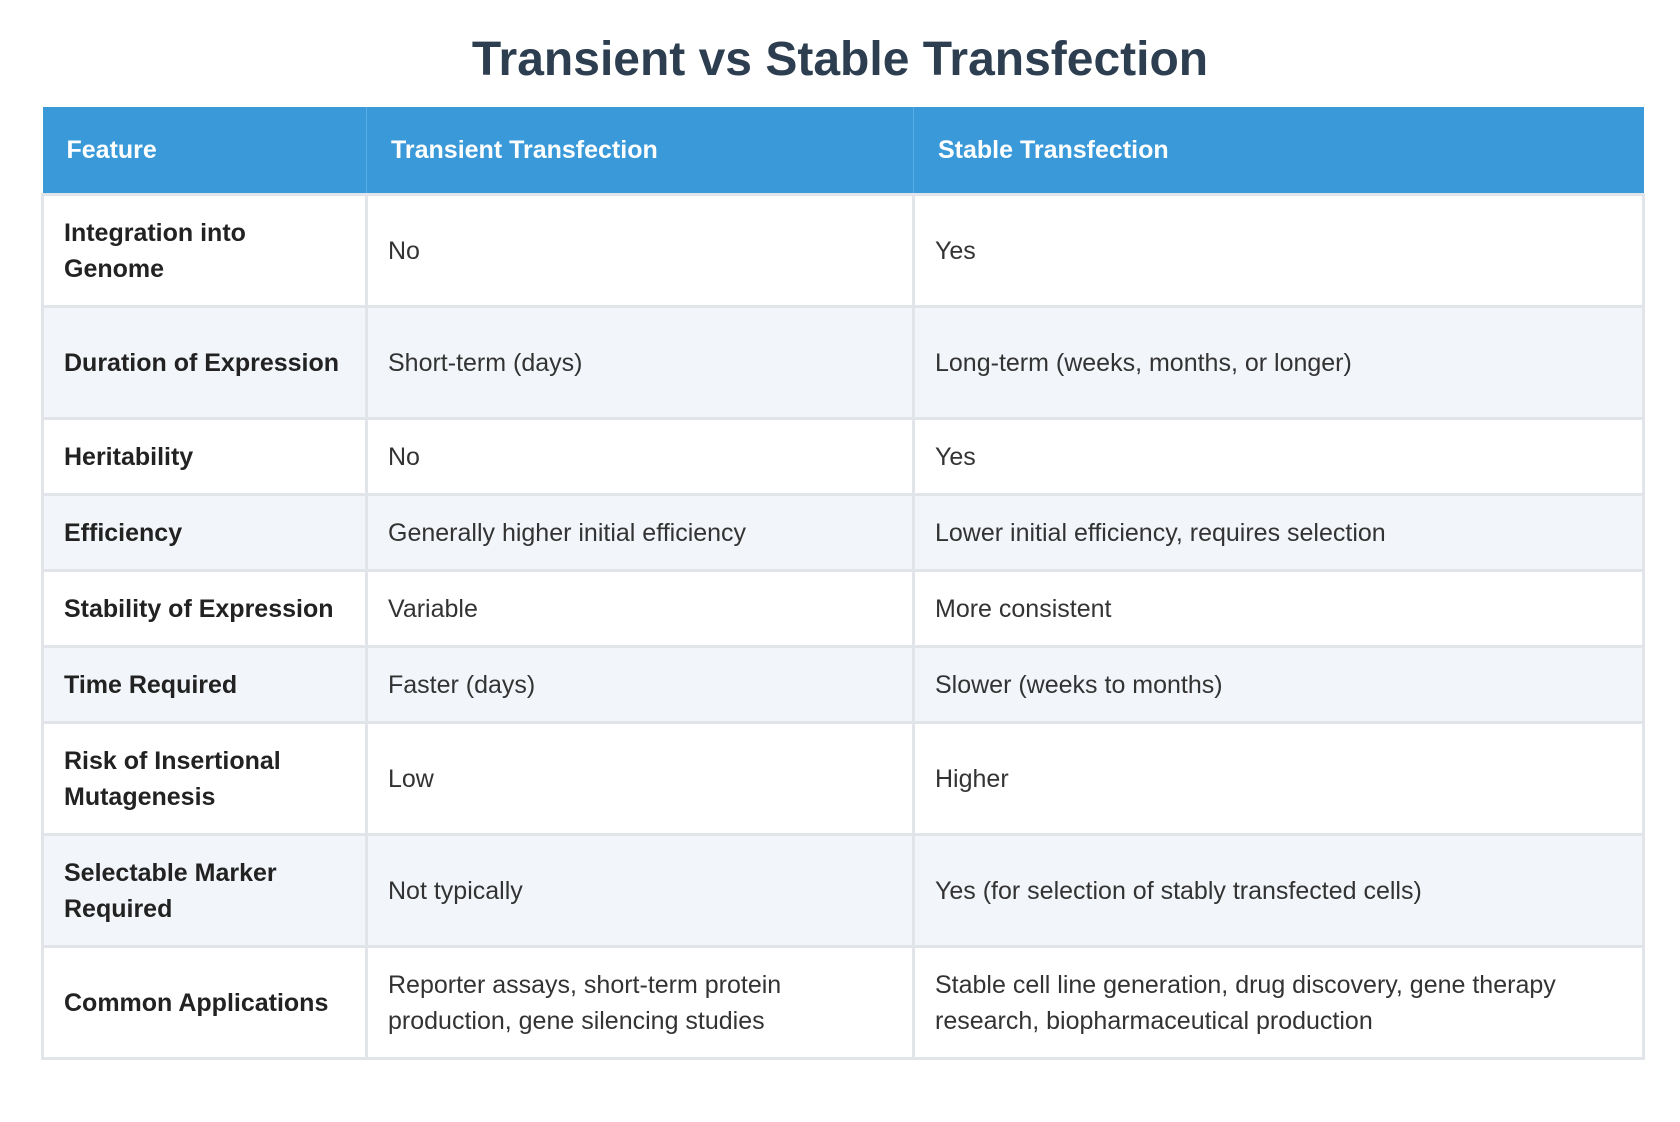 This screenshot has height=1122, width=1680. What do you see at coordinates (640, 890) in the screenshot?
I see `transient-cell: Not typically` at bounding box center [640, 890].